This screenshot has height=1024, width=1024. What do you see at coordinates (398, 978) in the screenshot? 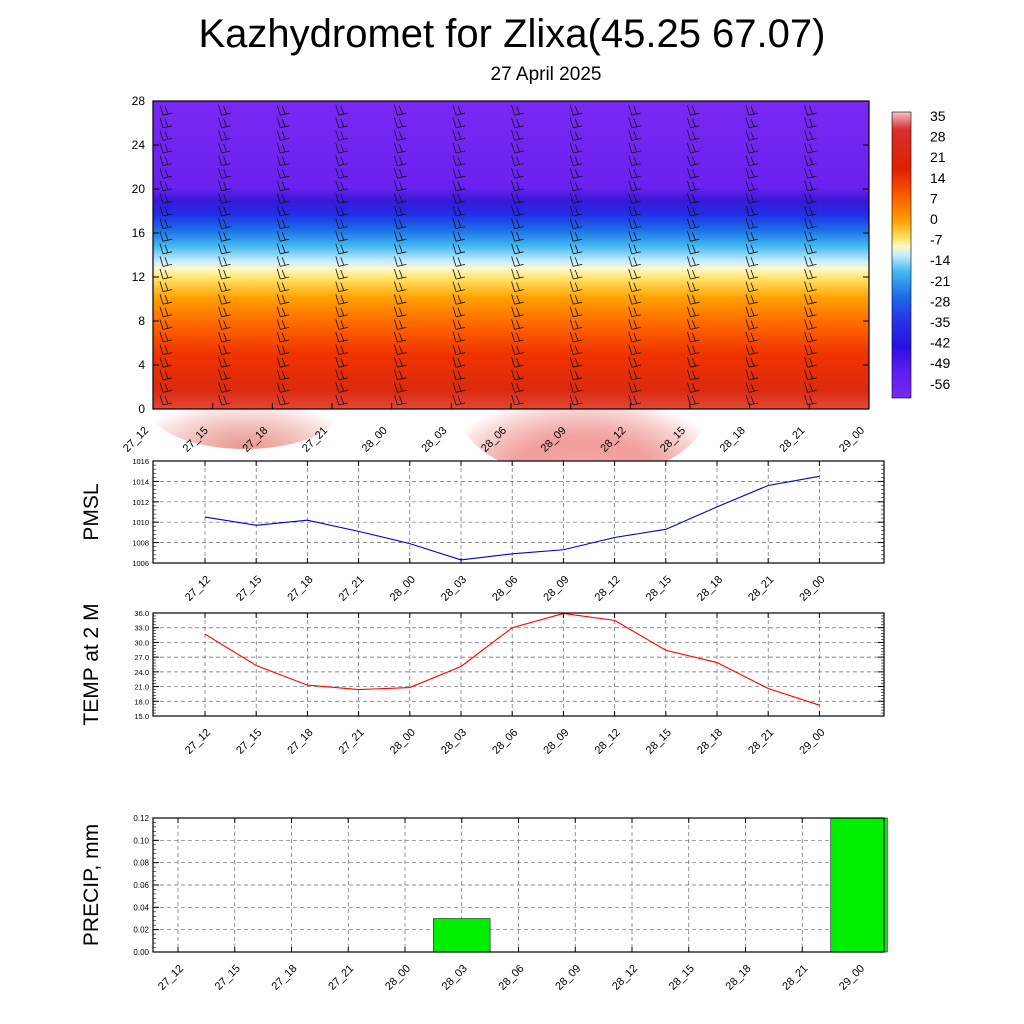
I see `x-tick-label: 28_00` at bounding box center [398, 978].